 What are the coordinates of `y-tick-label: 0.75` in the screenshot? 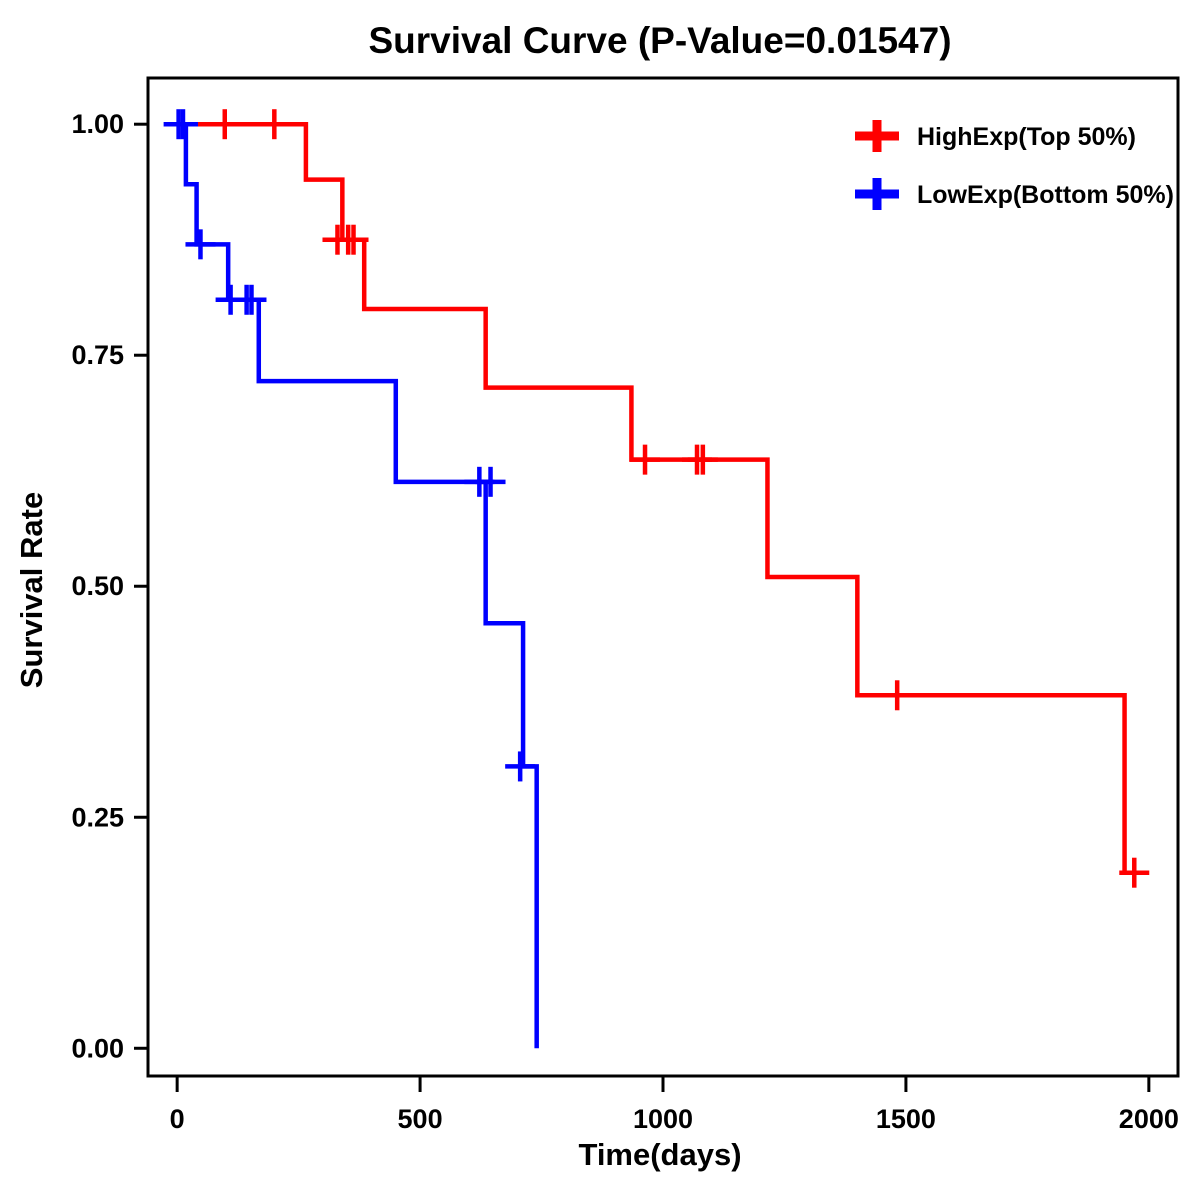 It's located at (97, 355).